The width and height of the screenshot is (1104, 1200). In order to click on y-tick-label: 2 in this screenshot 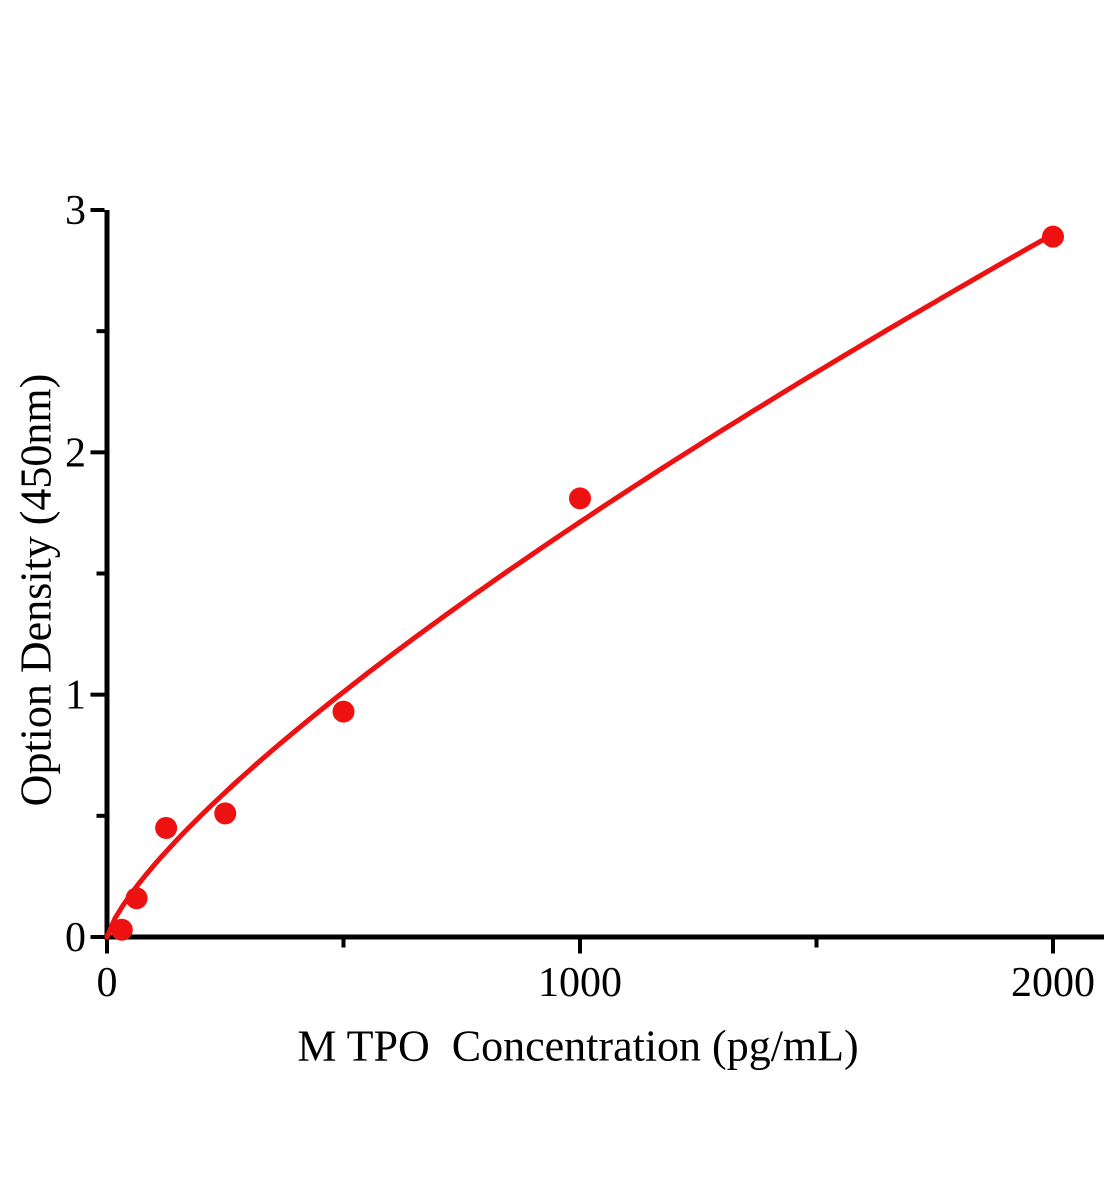, I will do `click(75, 453)`.